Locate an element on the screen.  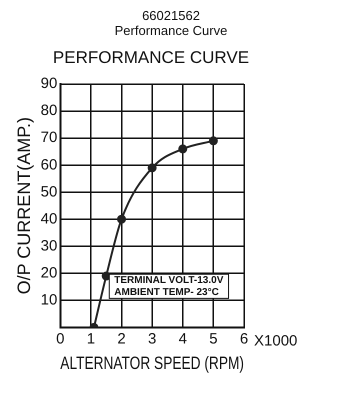
x-tick-label: 1 is located at coordinates (91, 339).